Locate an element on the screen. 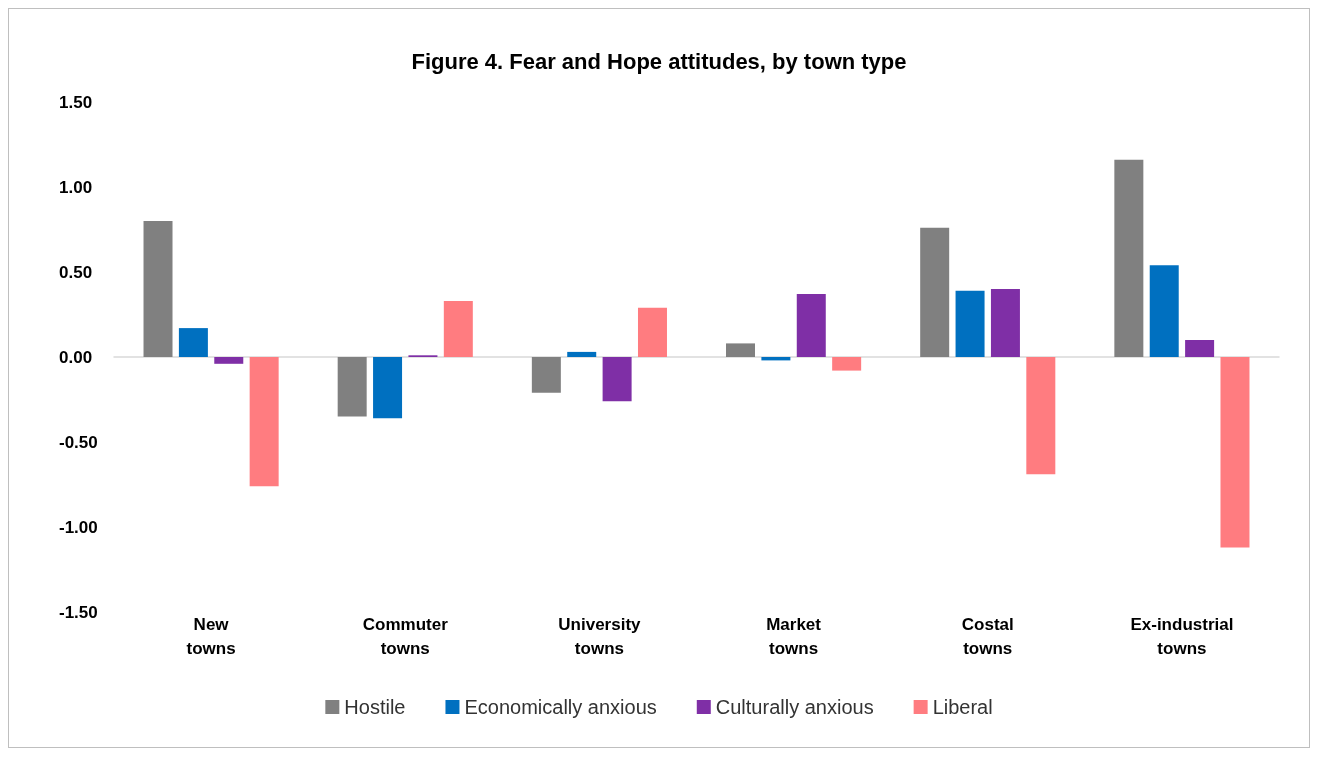 The height and width of the screenshot is (758, 1320). y-tick-label: 1.00 is located at coordinates (76, 187).